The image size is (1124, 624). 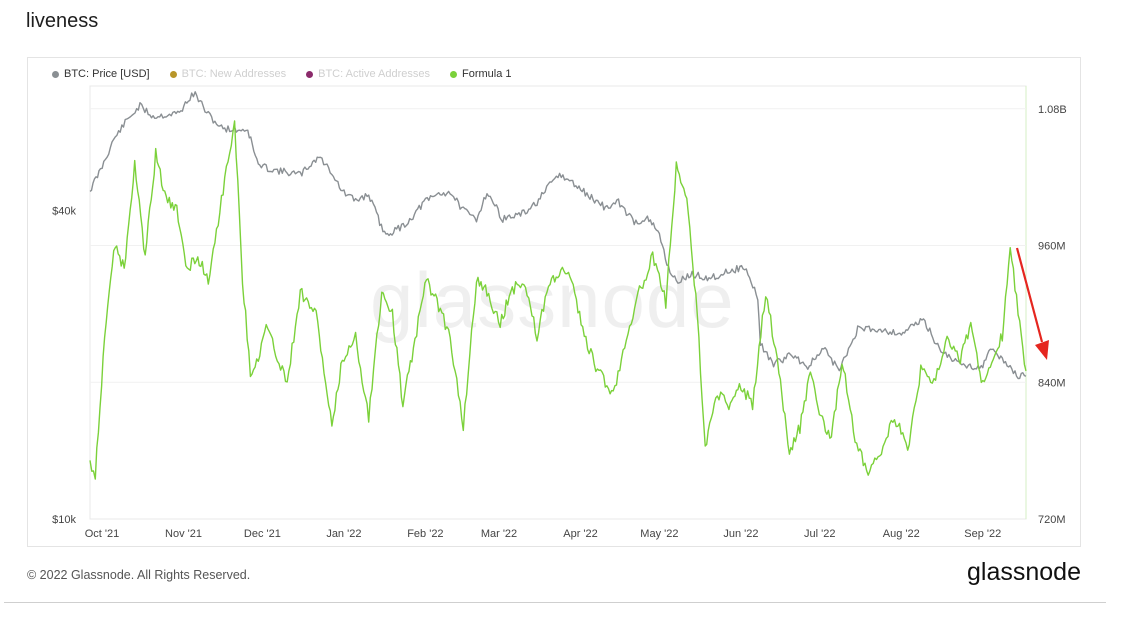 What do you see at coordinates (425, 534) in the screenshot?
I see `x-tick-label: Feb '22` at bounding box center [425, 534].